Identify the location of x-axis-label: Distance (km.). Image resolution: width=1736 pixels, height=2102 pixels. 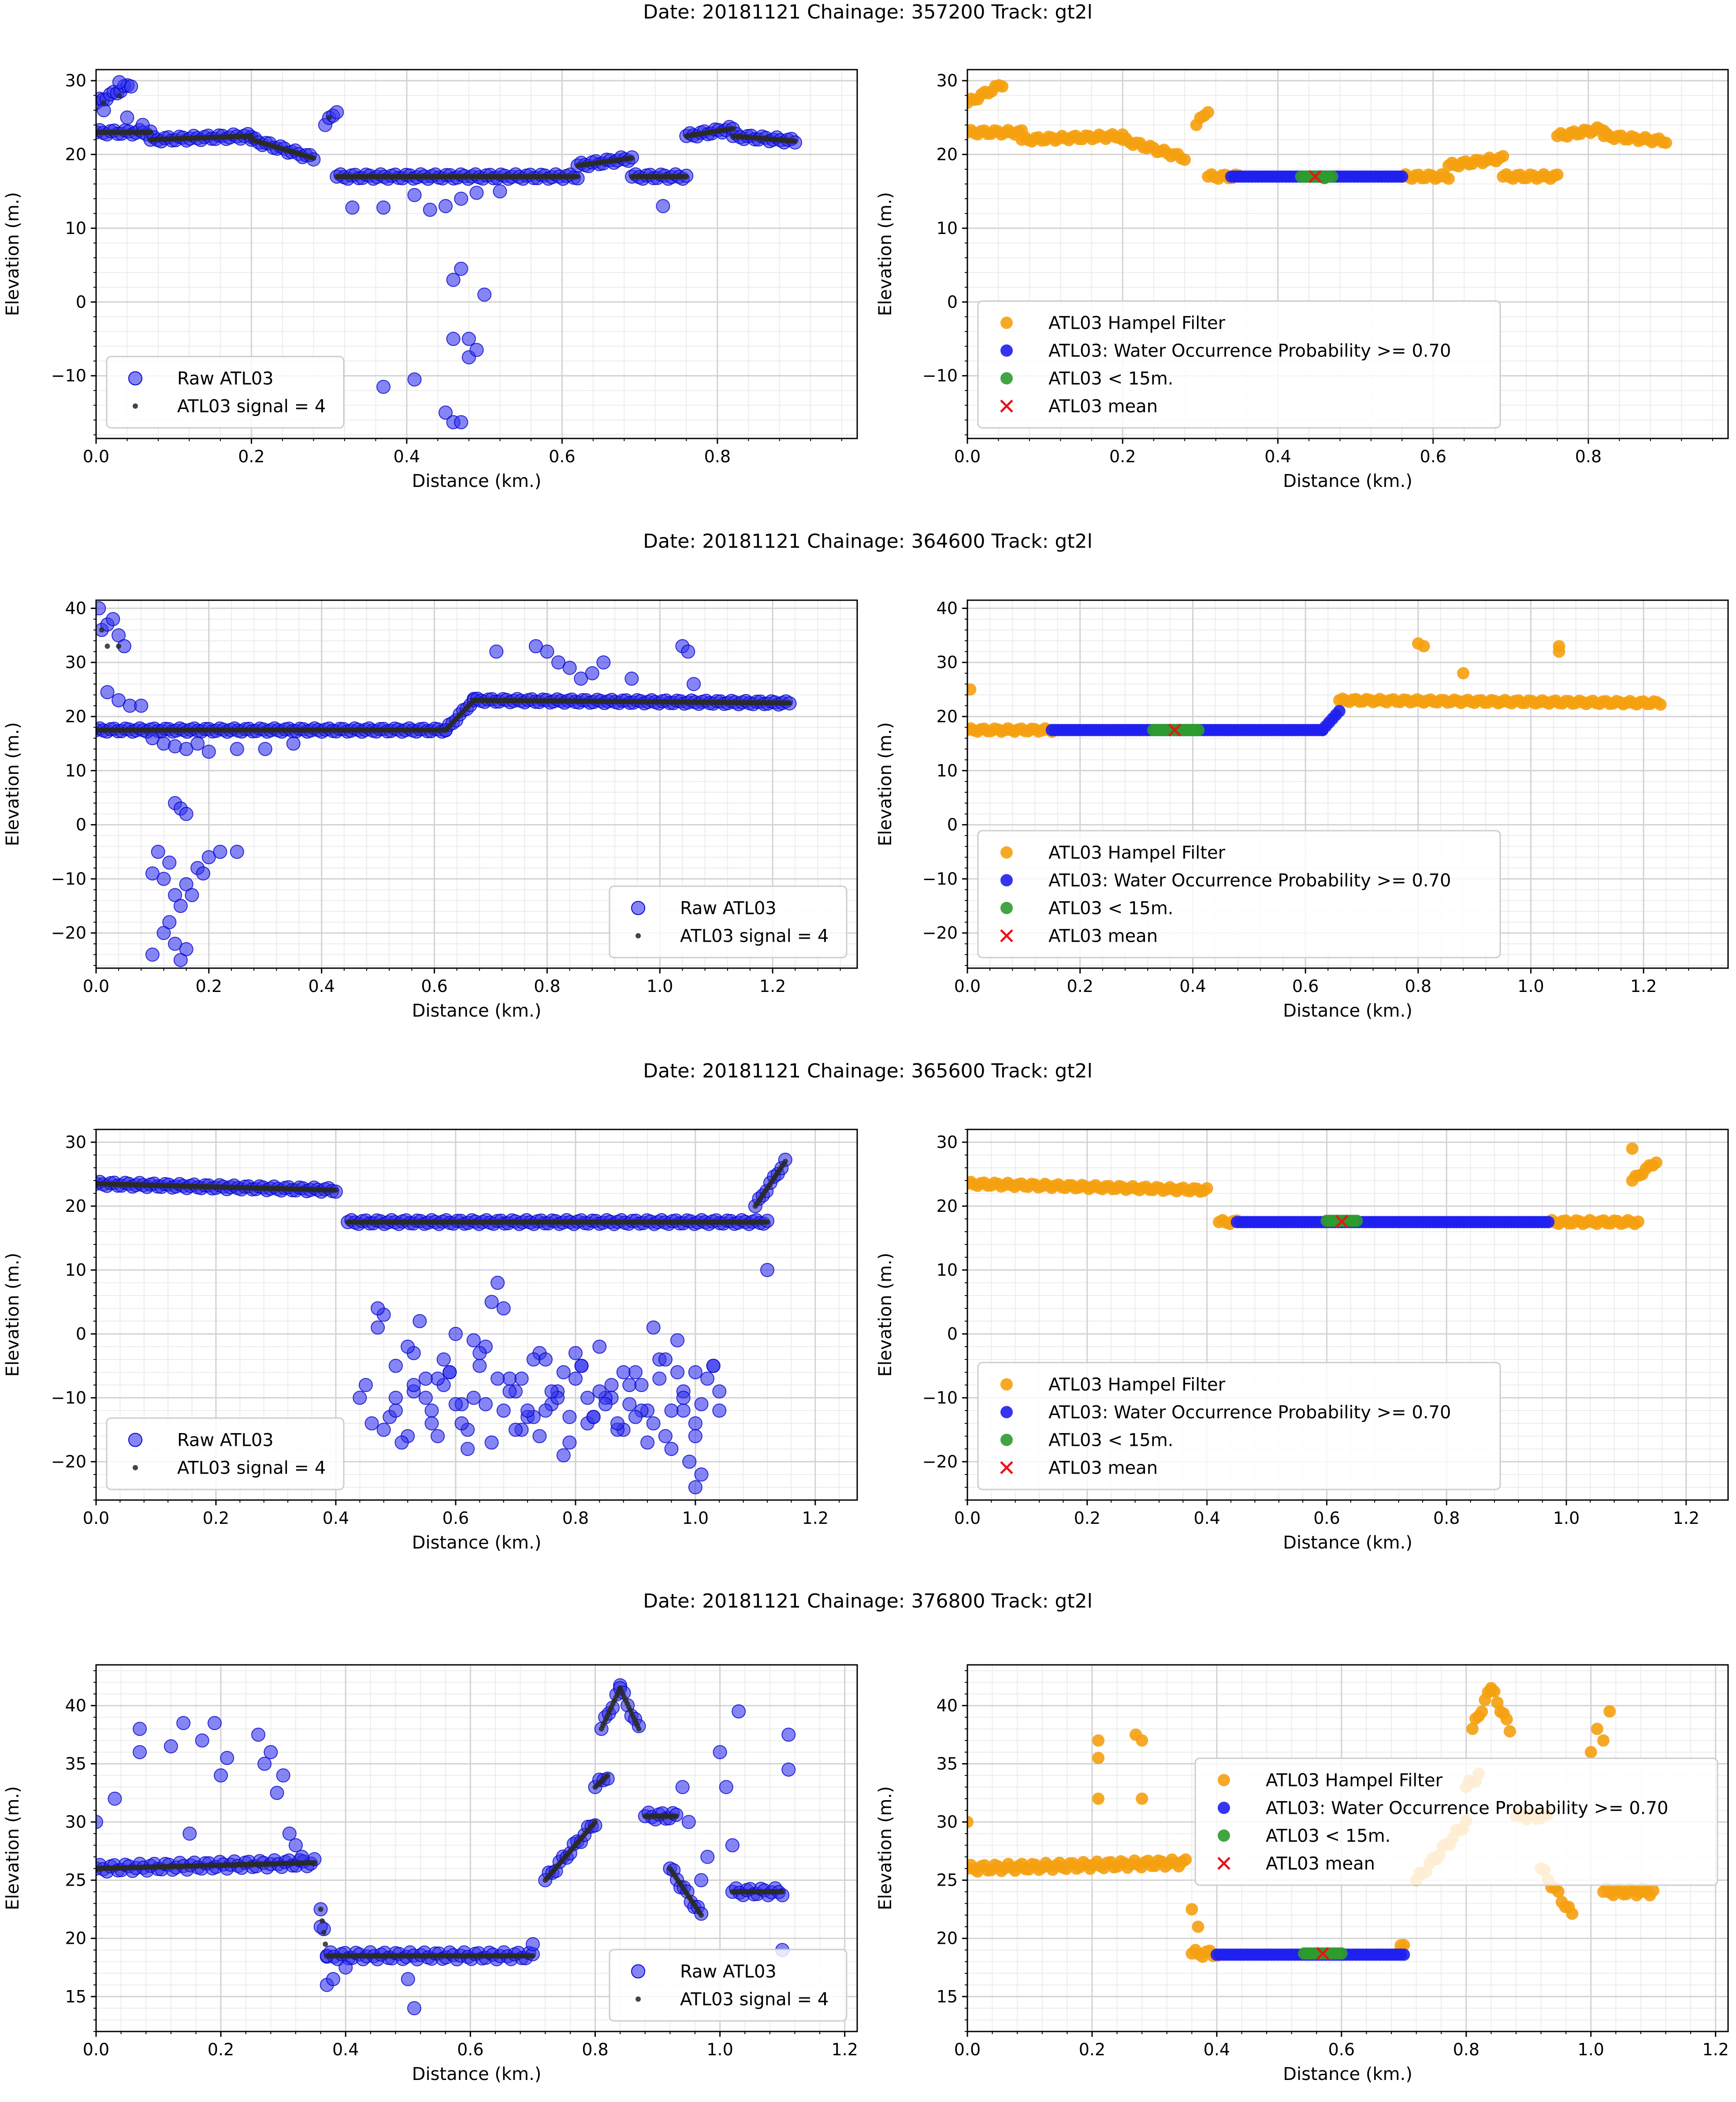
(1348, 1543).